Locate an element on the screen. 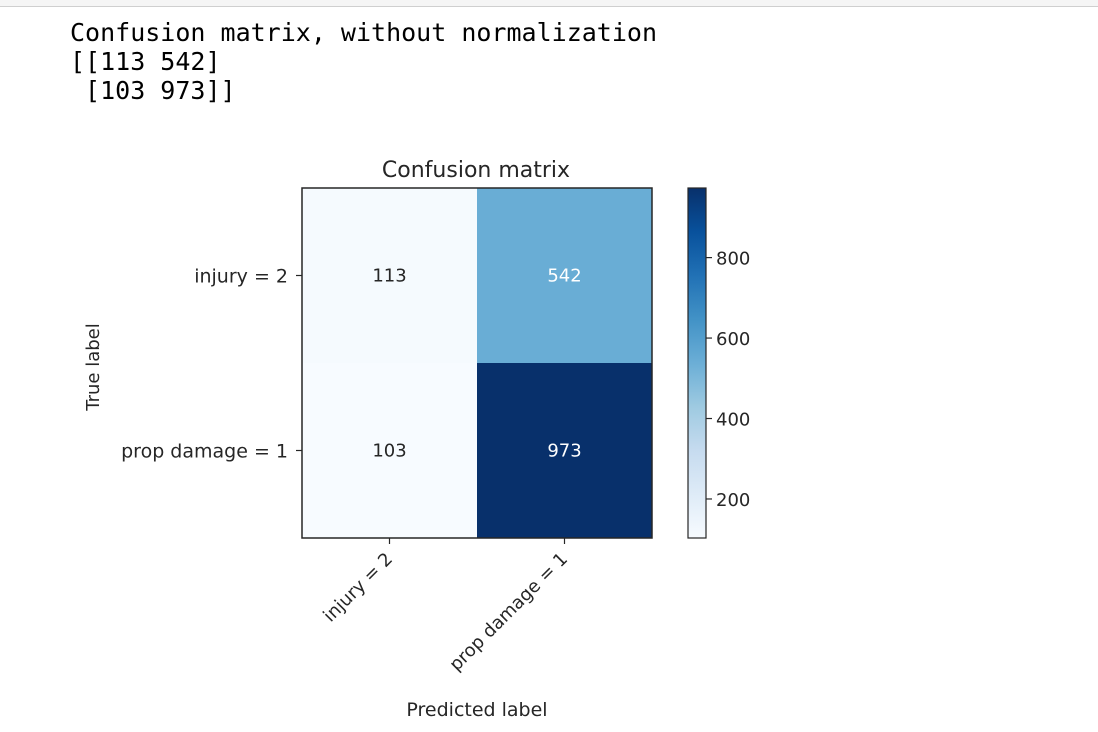  output-line-matrix-row-2: [103 973]] is located at coordinates (153, 90).